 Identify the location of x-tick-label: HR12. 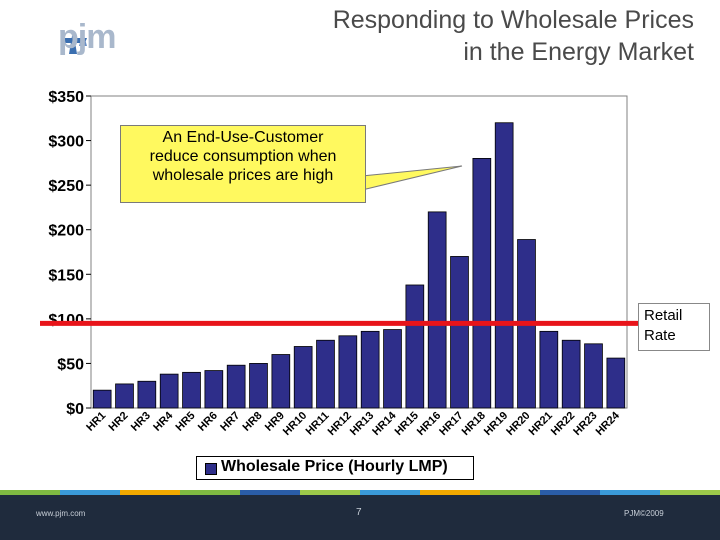
(340, 424).